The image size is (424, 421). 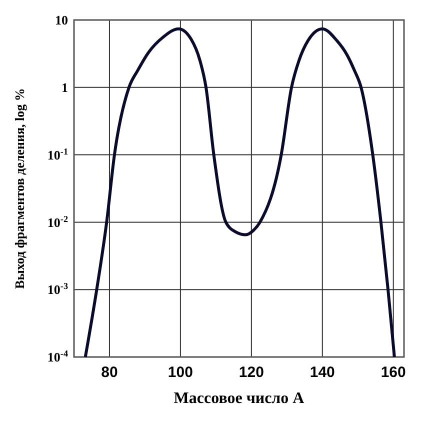 I want to click on y-tick-label: 10$^{-3}$, so click(x=57, y=289).